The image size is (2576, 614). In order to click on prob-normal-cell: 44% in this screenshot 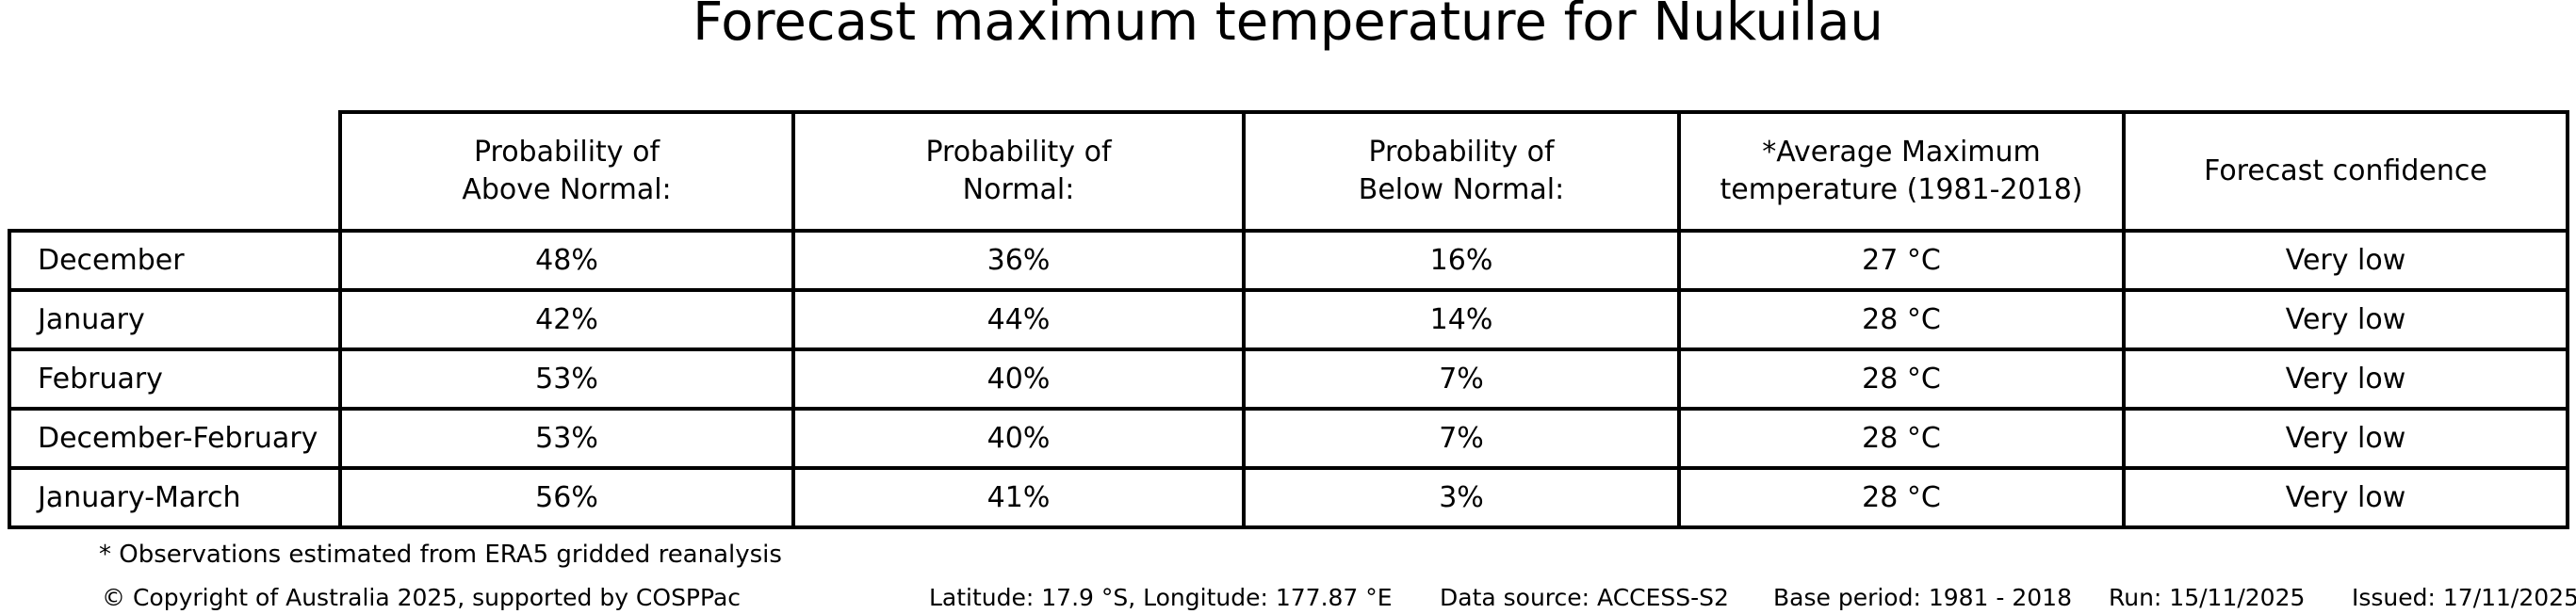, I will do `click(1020, 321)`.